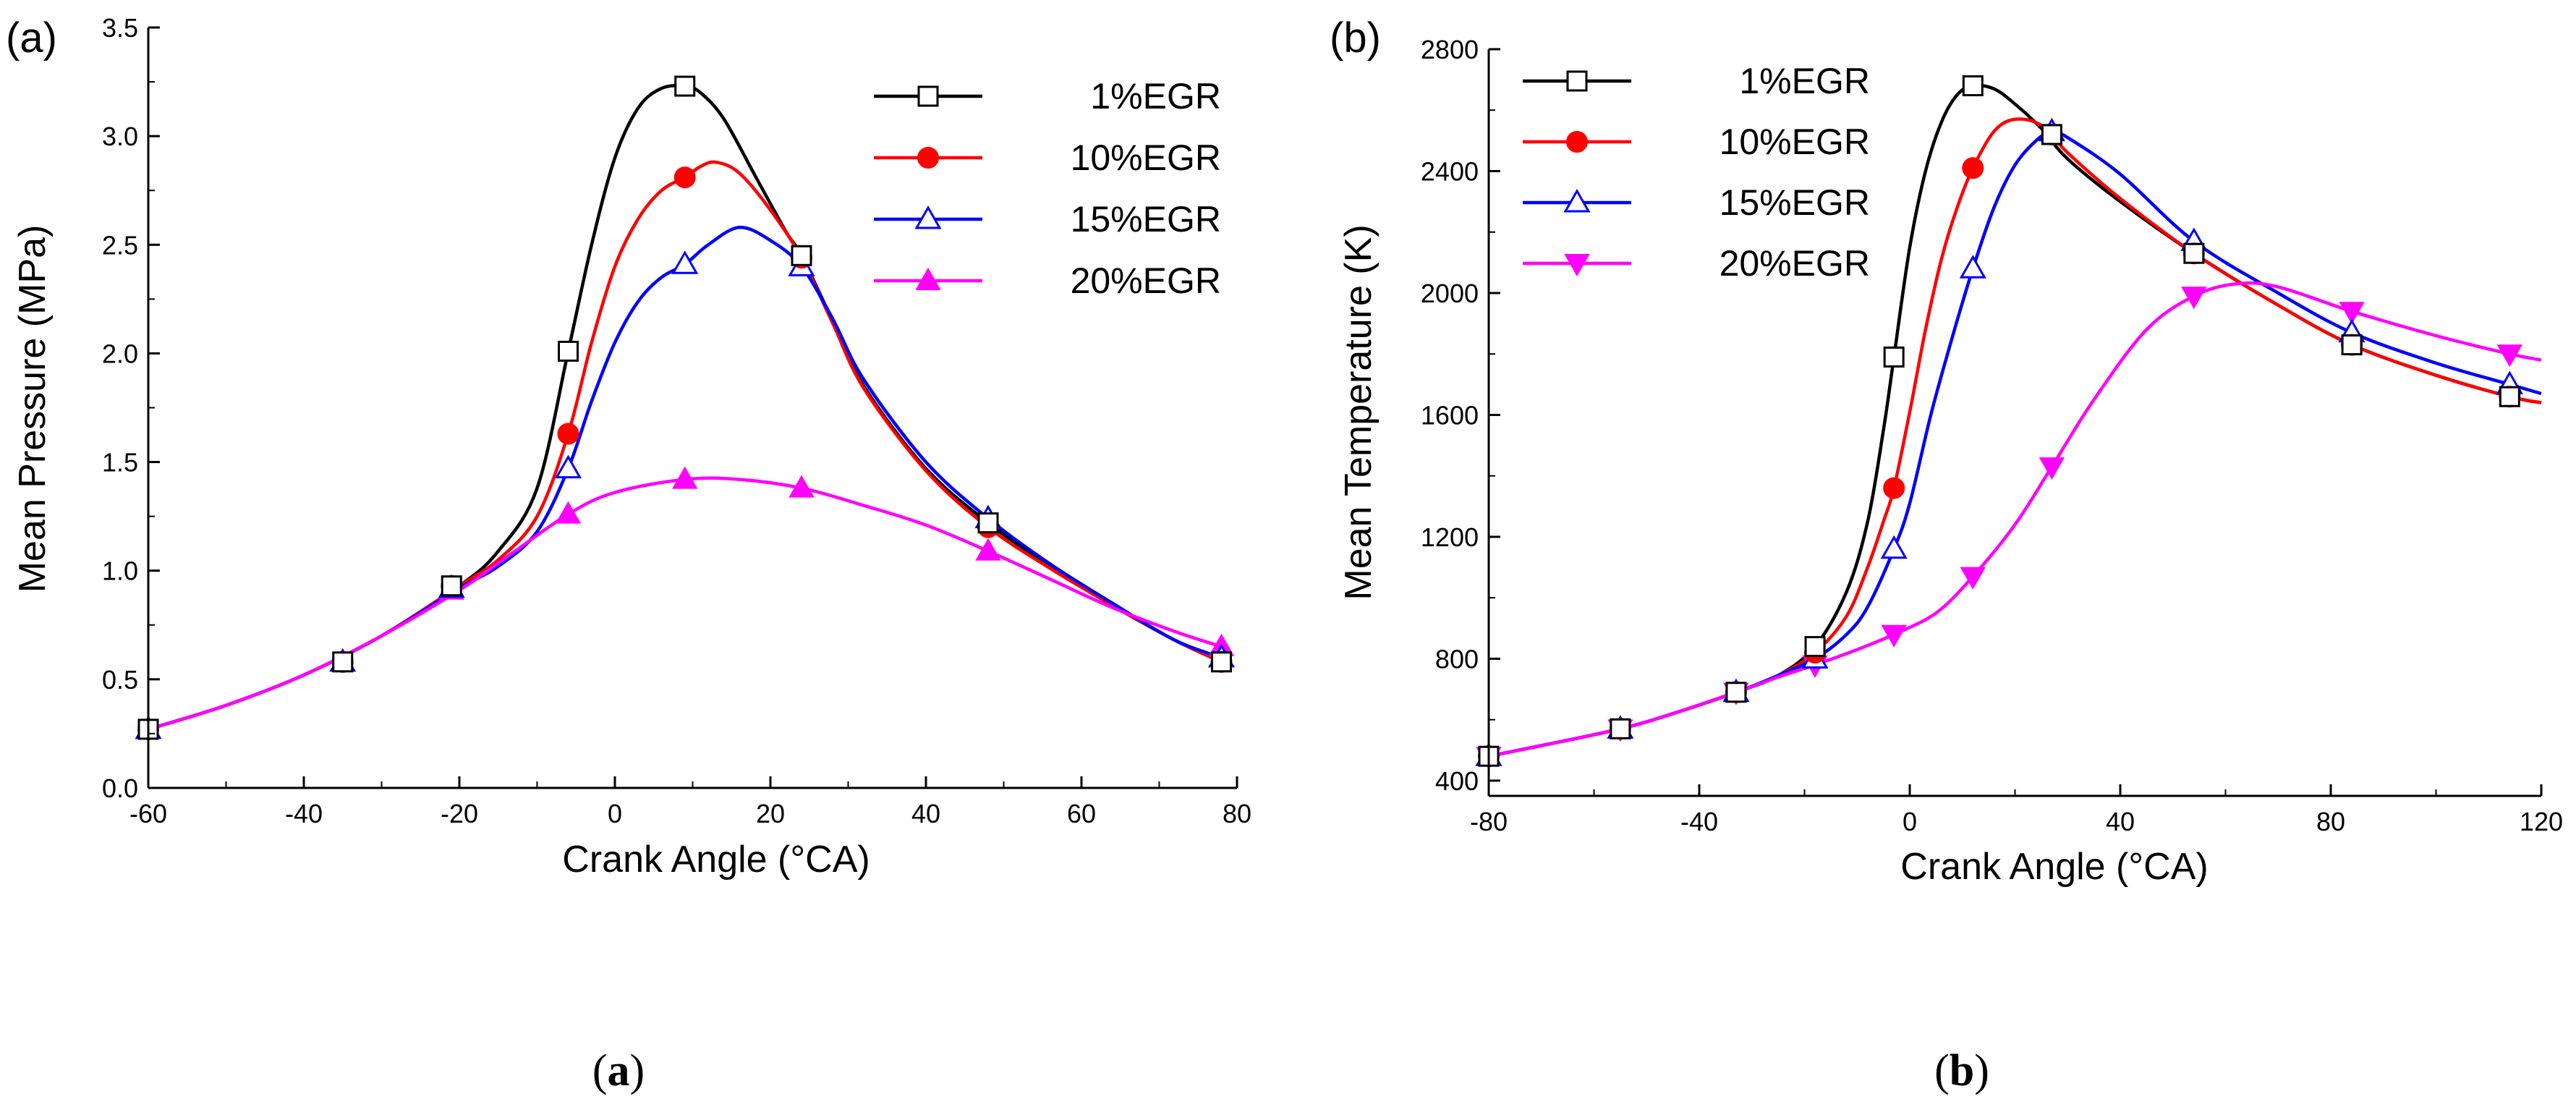  I want to click on y-axis-title-a: Mean Pressure (MPa), so click(33, 409).